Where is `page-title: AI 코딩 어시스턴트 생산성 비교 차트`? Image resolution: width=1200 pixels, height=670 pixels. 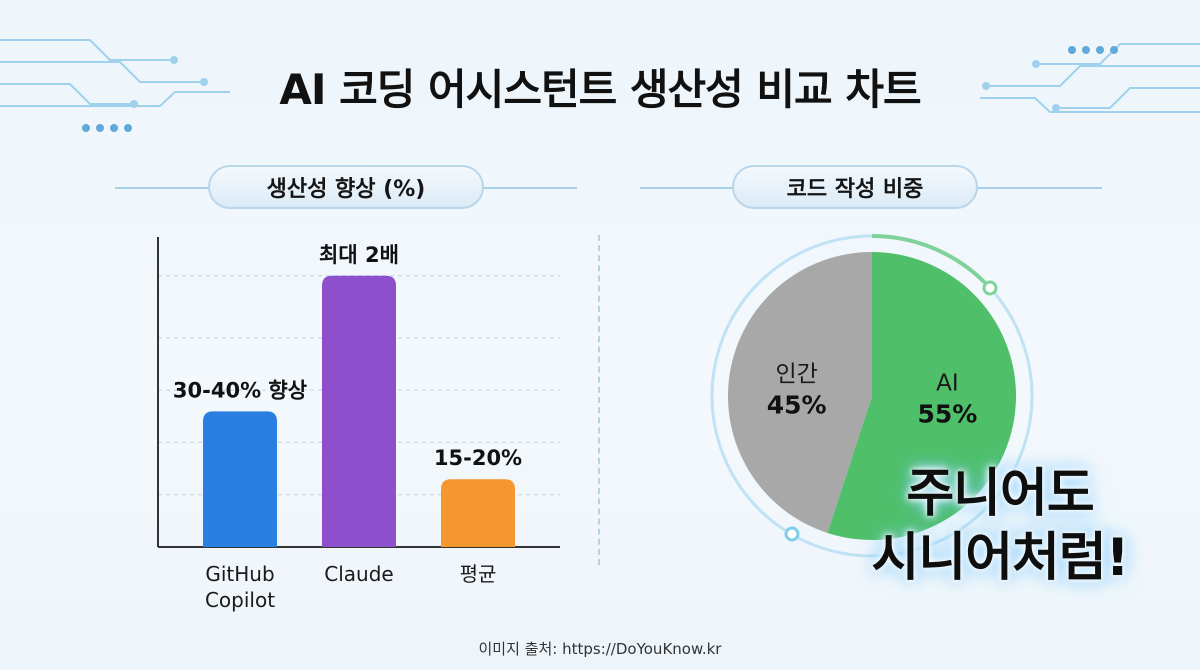
page-title: AI 코딩 어시스턴트 생산성 비교 차트 is located at coordinates (600, 89).